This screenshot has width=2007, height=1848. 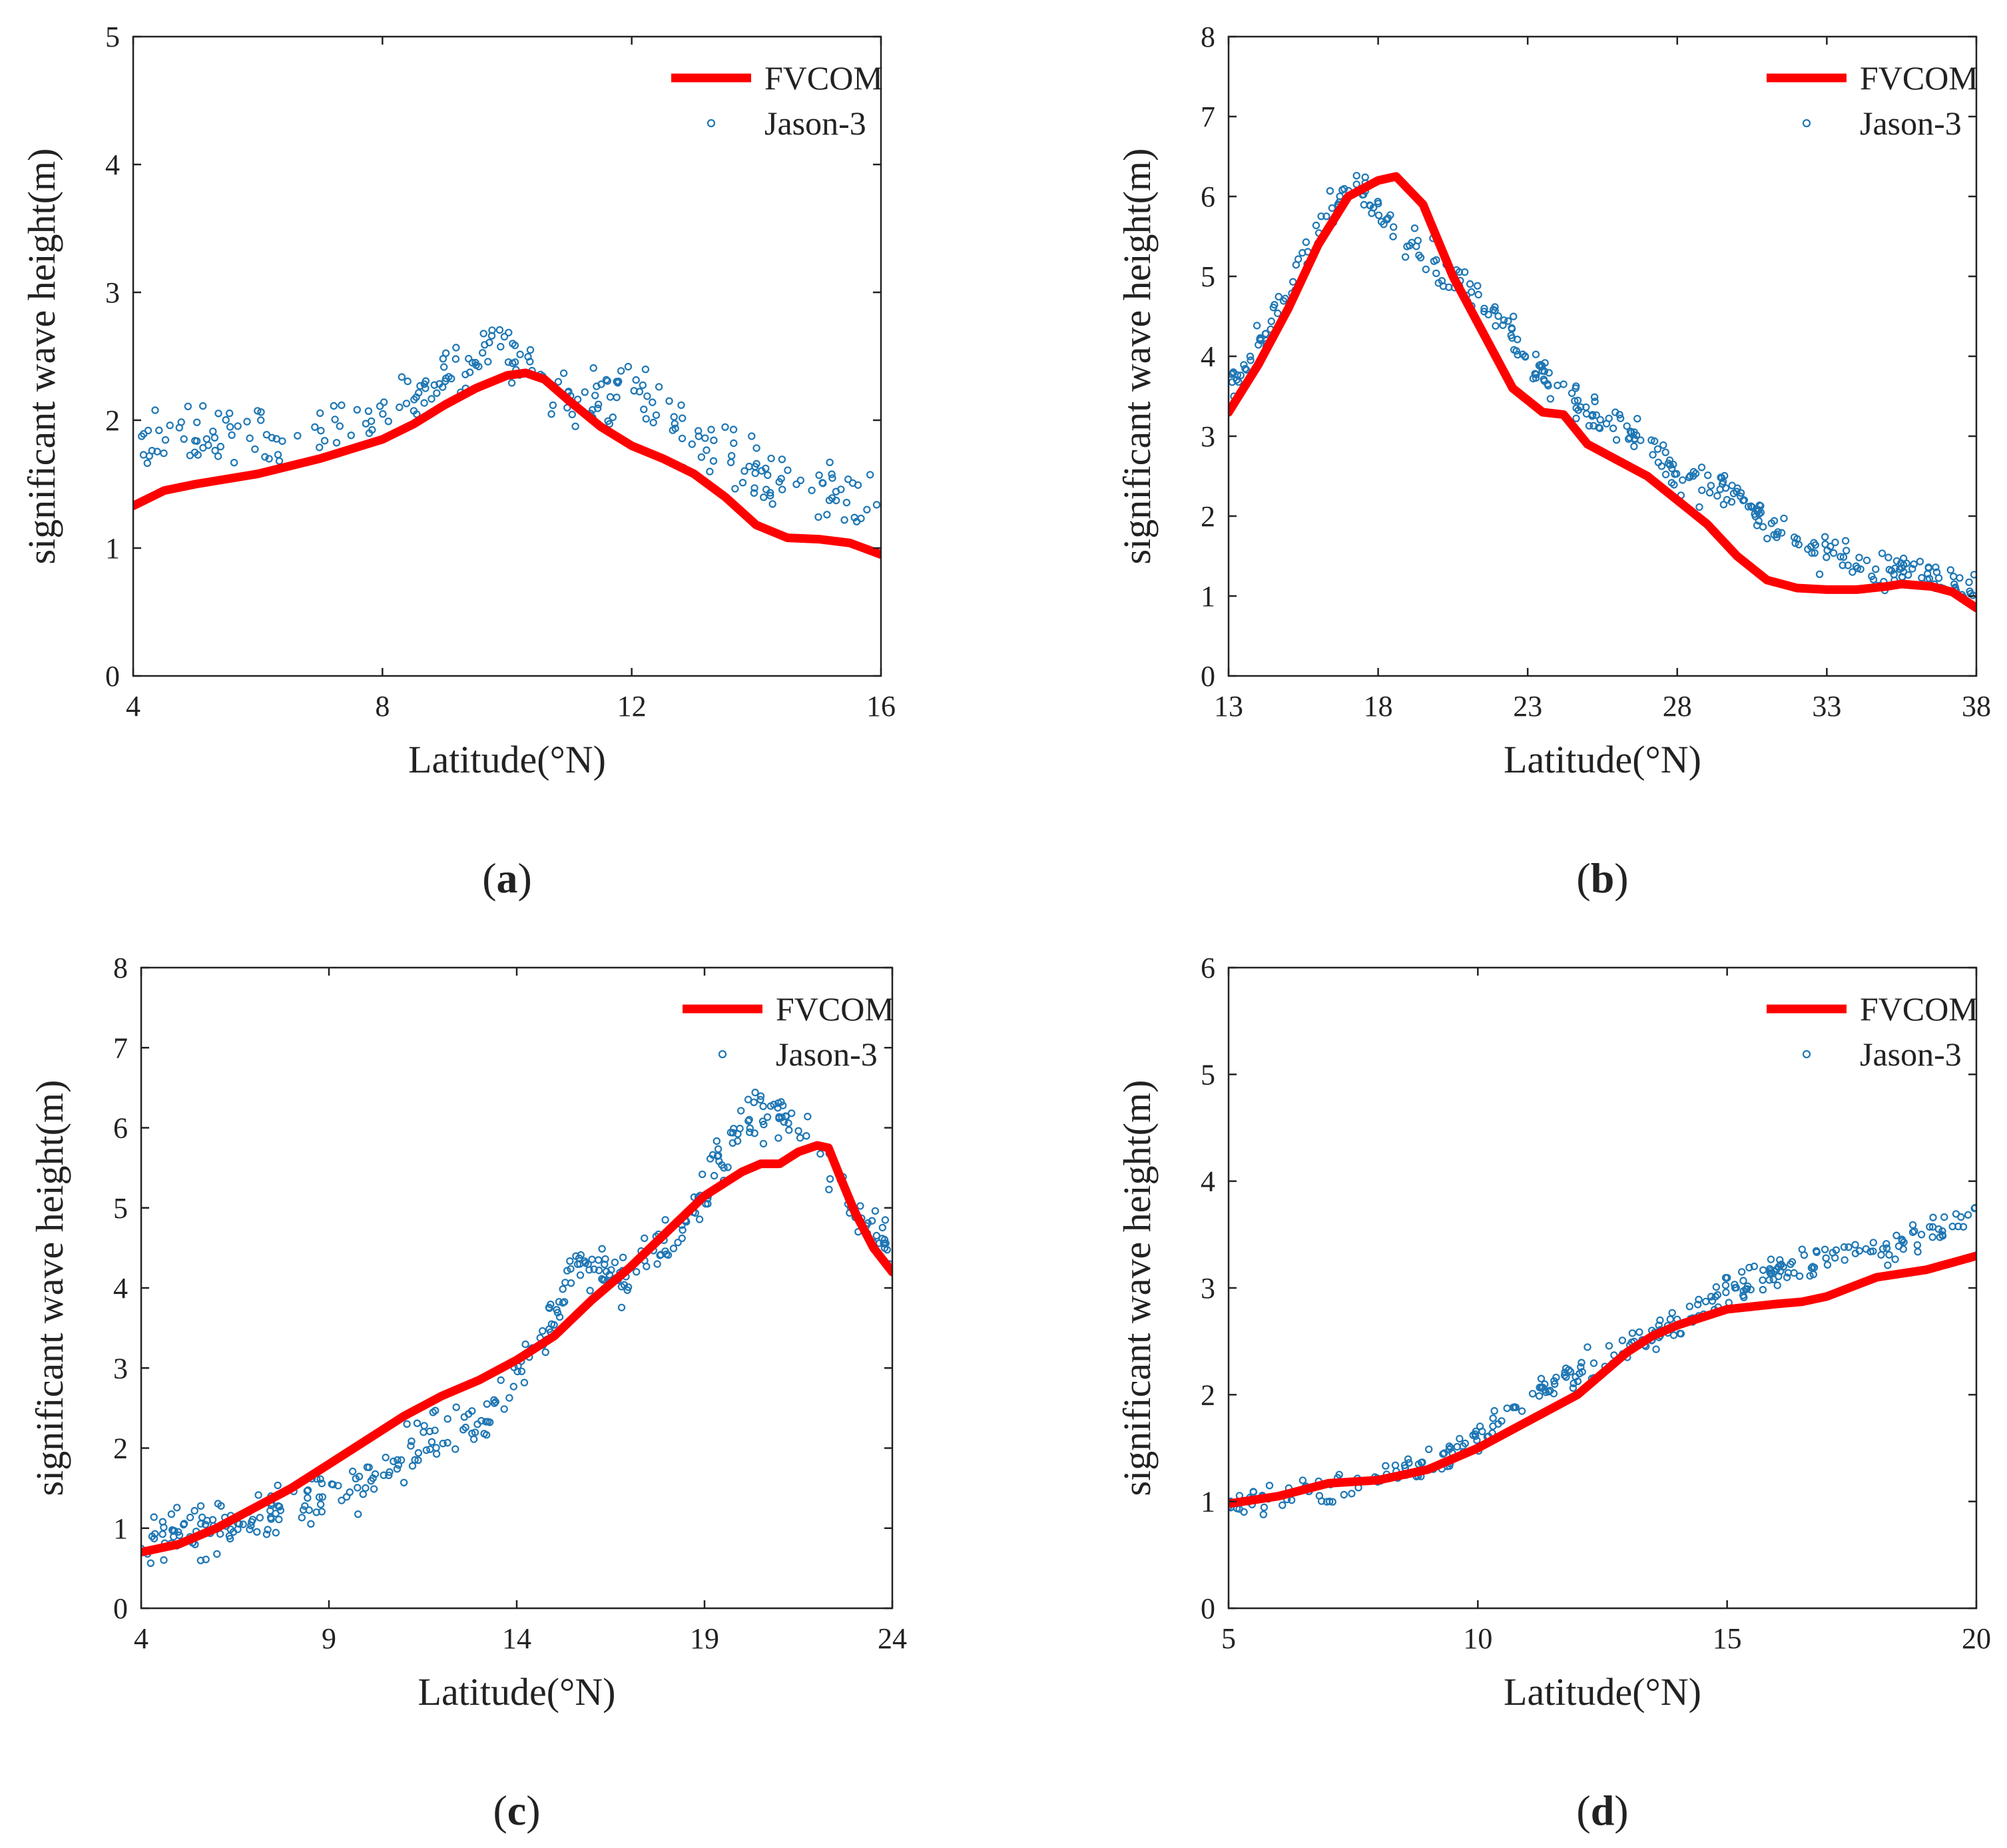 I want to click on x-tick-label: 13, so click(x=1228, y=706).